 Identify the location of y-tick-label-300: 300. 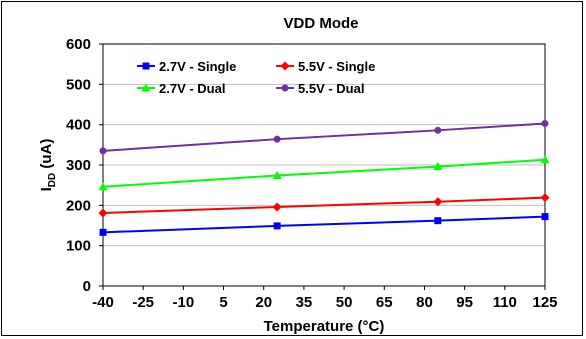
(78, 165).